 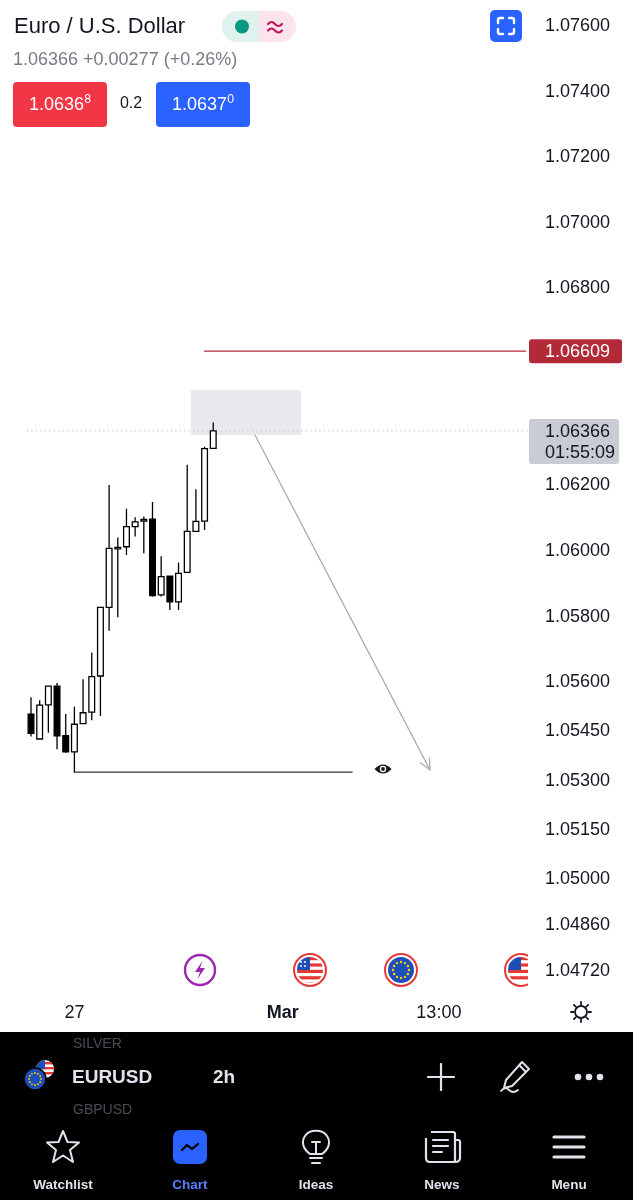 I want to click on text: SILVER, so click(x=97, y=1043).